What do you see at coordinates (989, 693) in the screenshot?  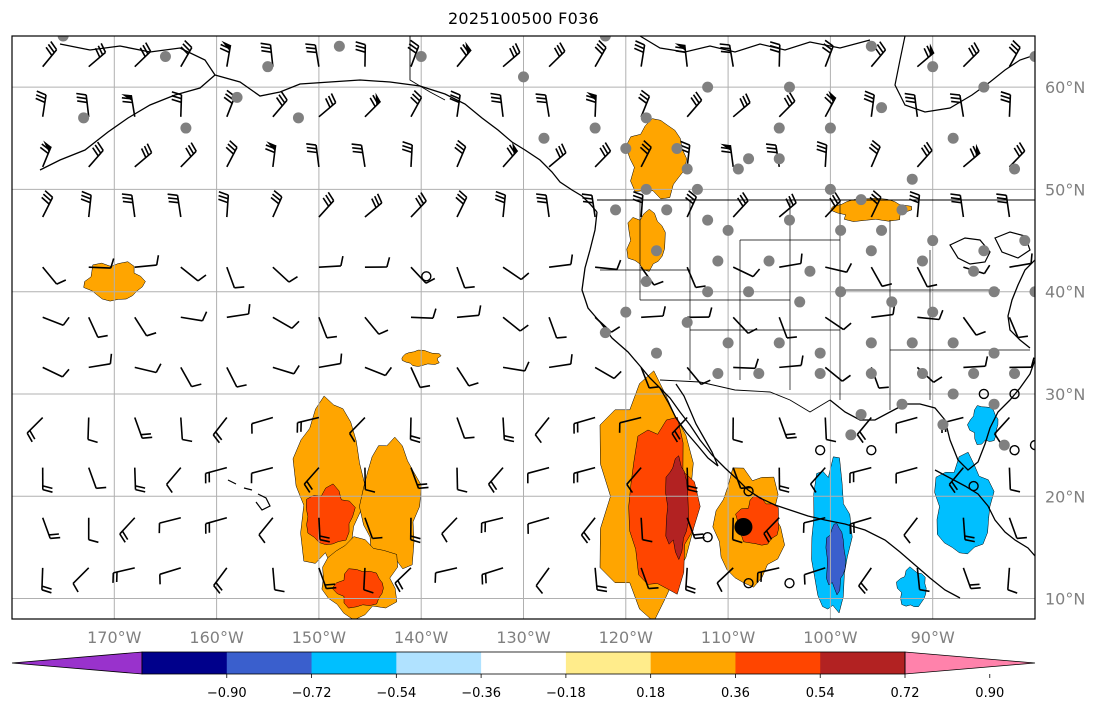 I see `colorbar-tick-label: 0.90` at bounding box center [989, 693].